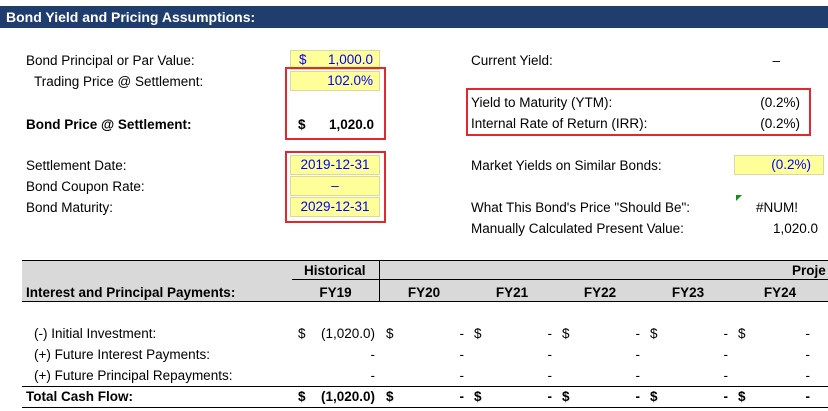 This screenshot has width=828, height=411. I want to click on row-label-principal-repayments: (+) Future Principal Repayments:, so click(133, 375).